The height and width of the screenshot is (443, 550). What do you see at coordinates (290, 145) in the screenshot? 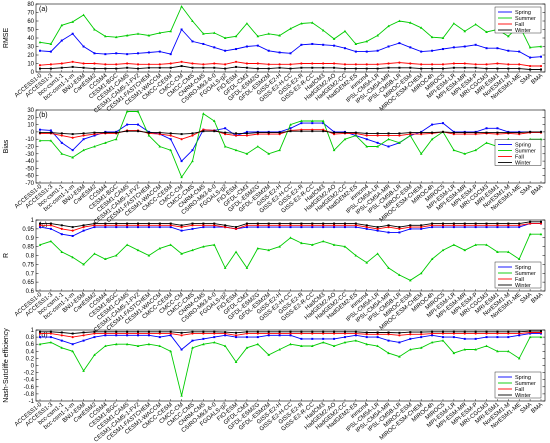
I see `series-line` at bounding box center [290, 145].